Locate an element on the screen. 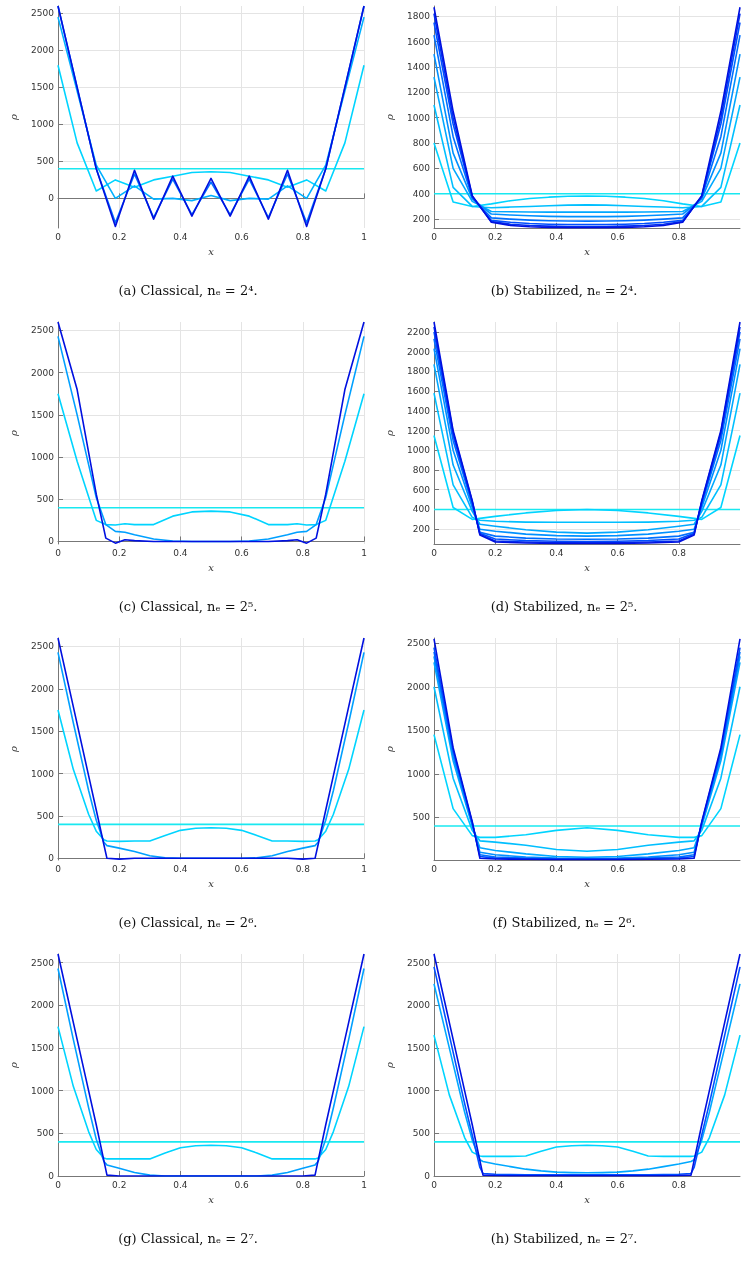 The width and height of the screenshot is (752, 1272). text: (g) Classical, nₑ = 2⁷. is located at coordinates (188, 1238).